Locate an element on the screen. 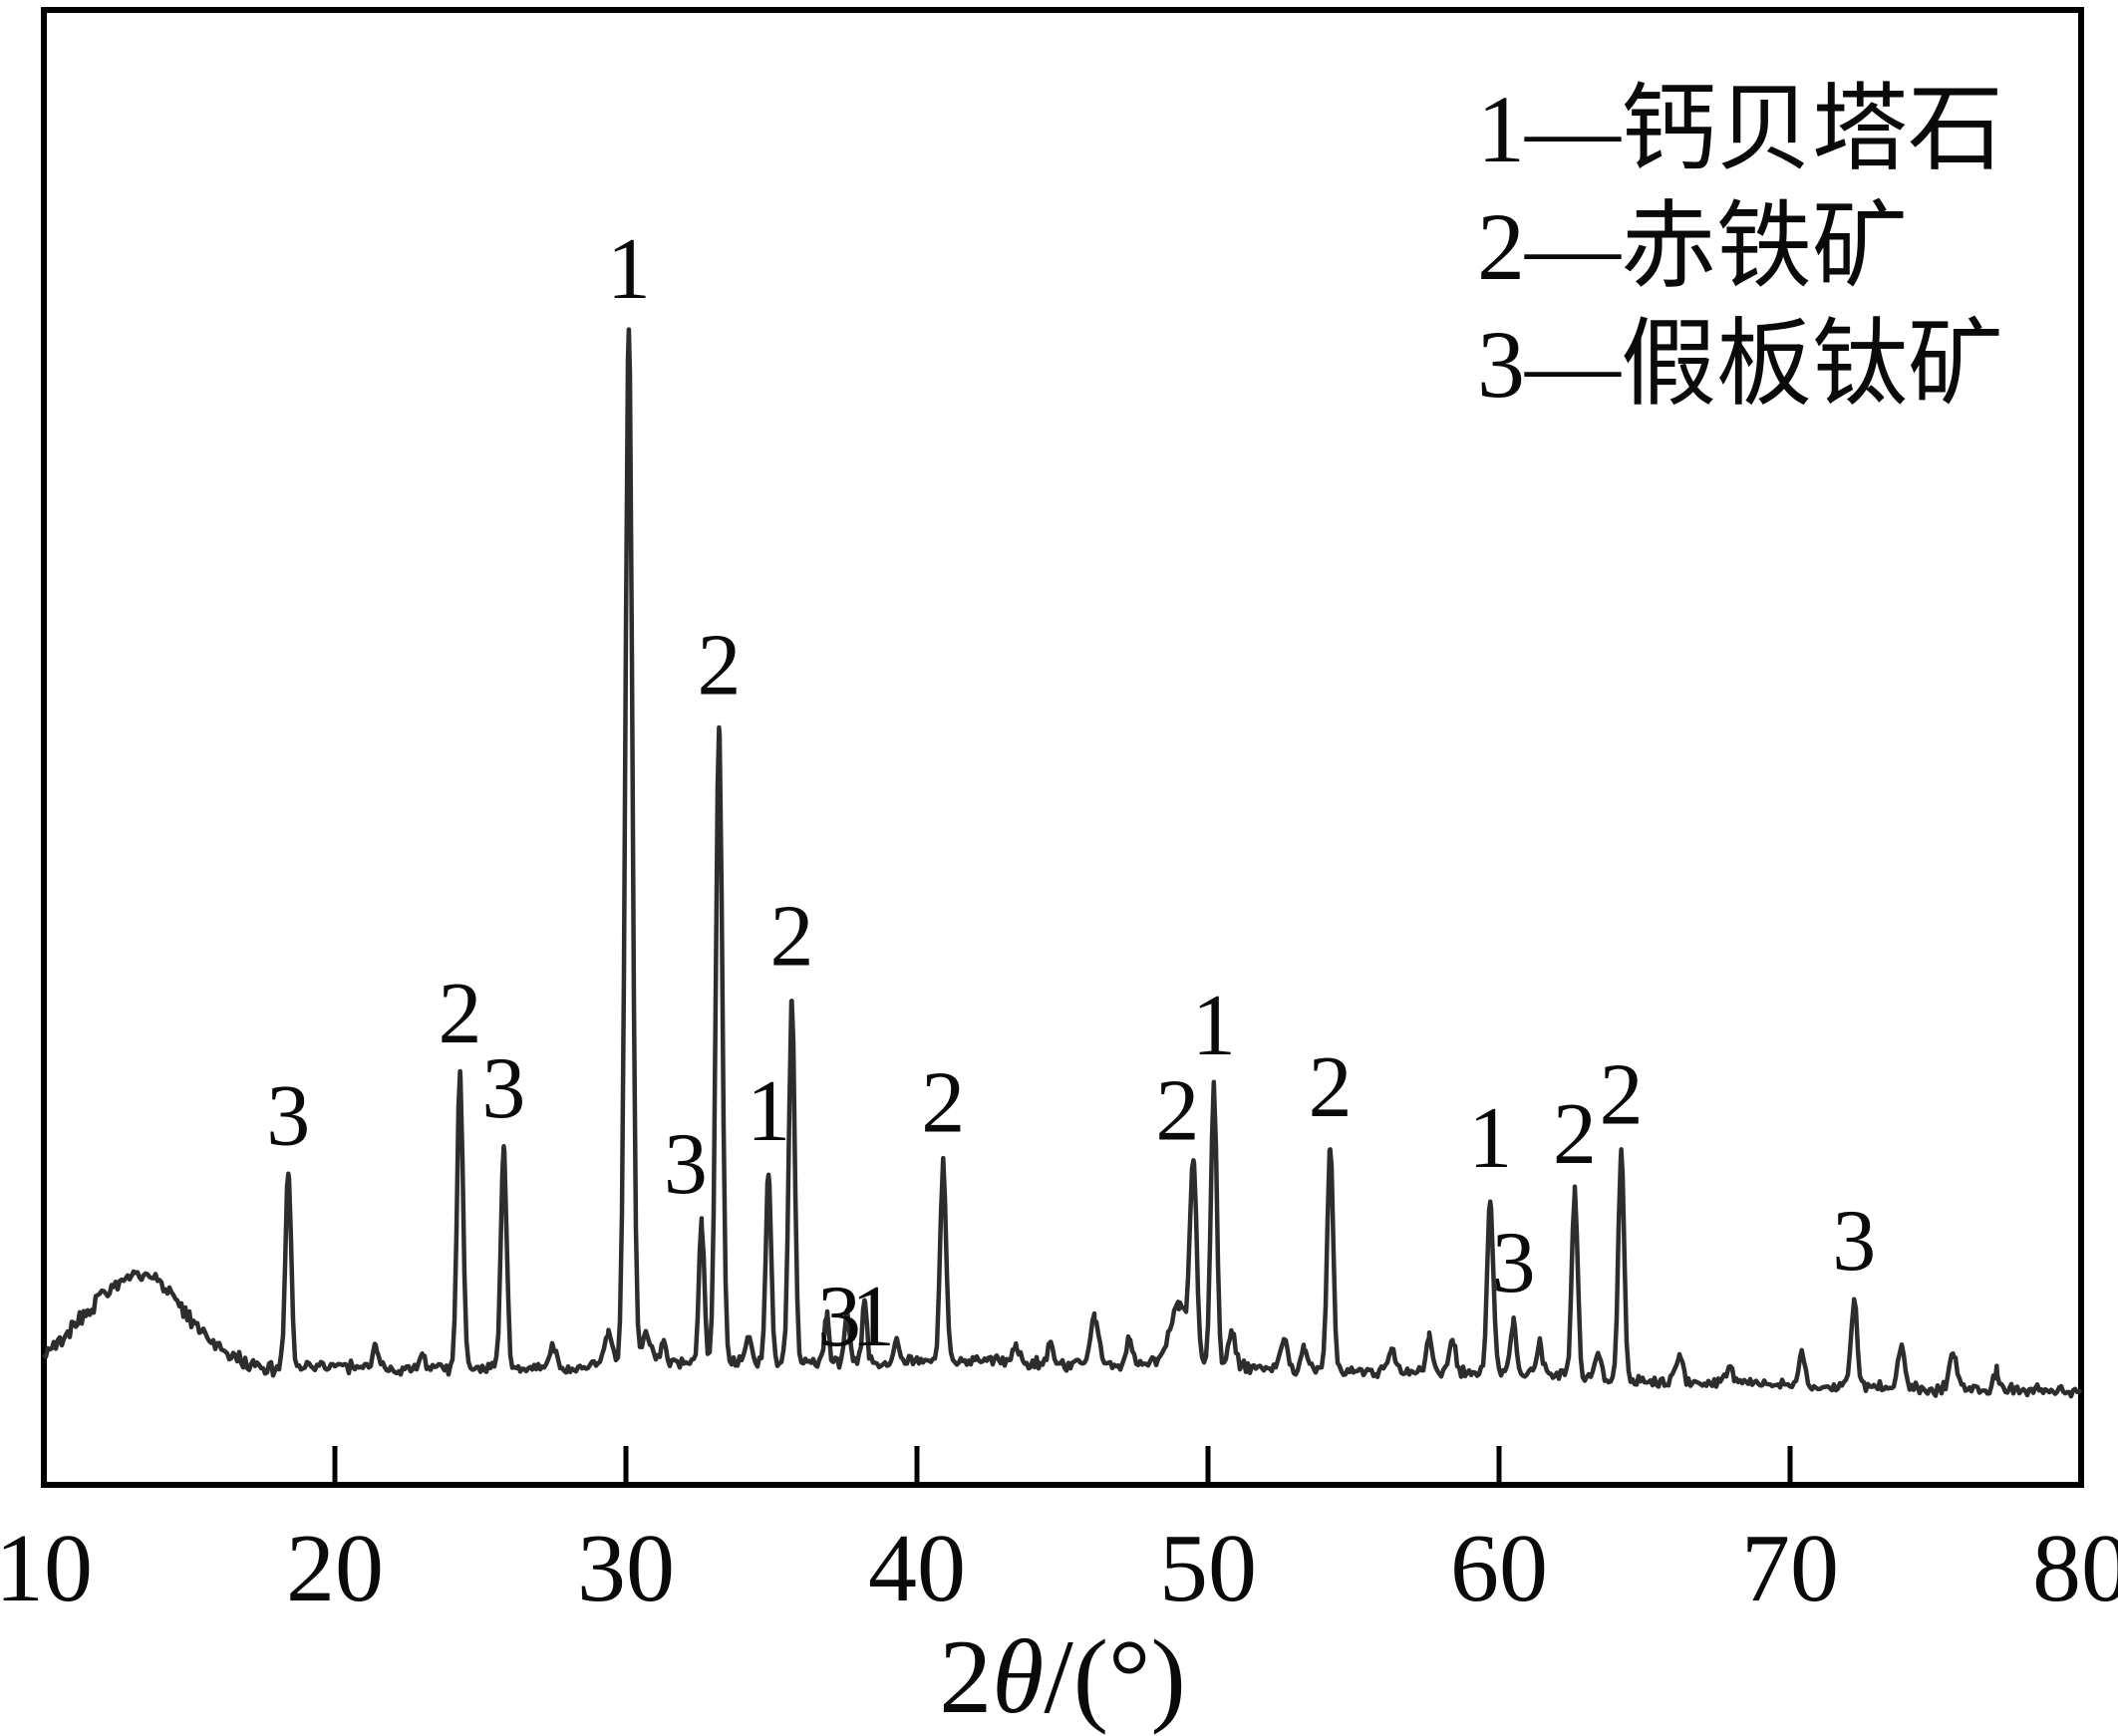 This screenshot has width=2118, height=1736. legend-item-1: 1—钙贝塔石 is located at coordinates (1740, 129).